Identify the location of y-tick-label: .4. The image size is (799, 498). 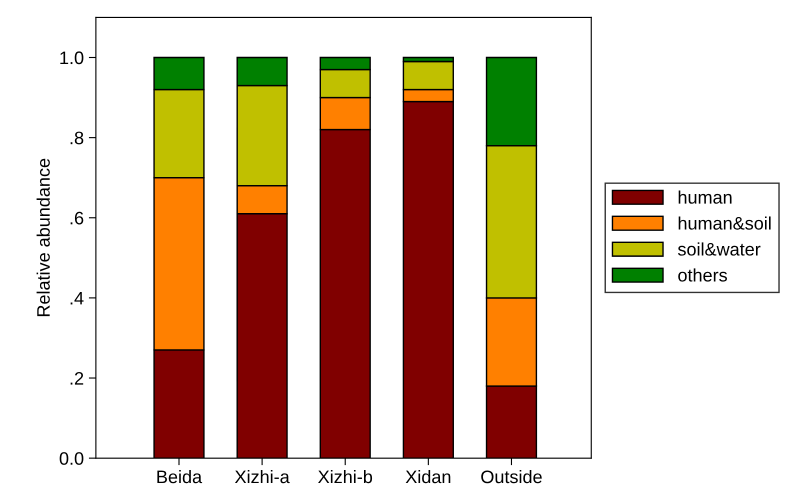
(77, 298).